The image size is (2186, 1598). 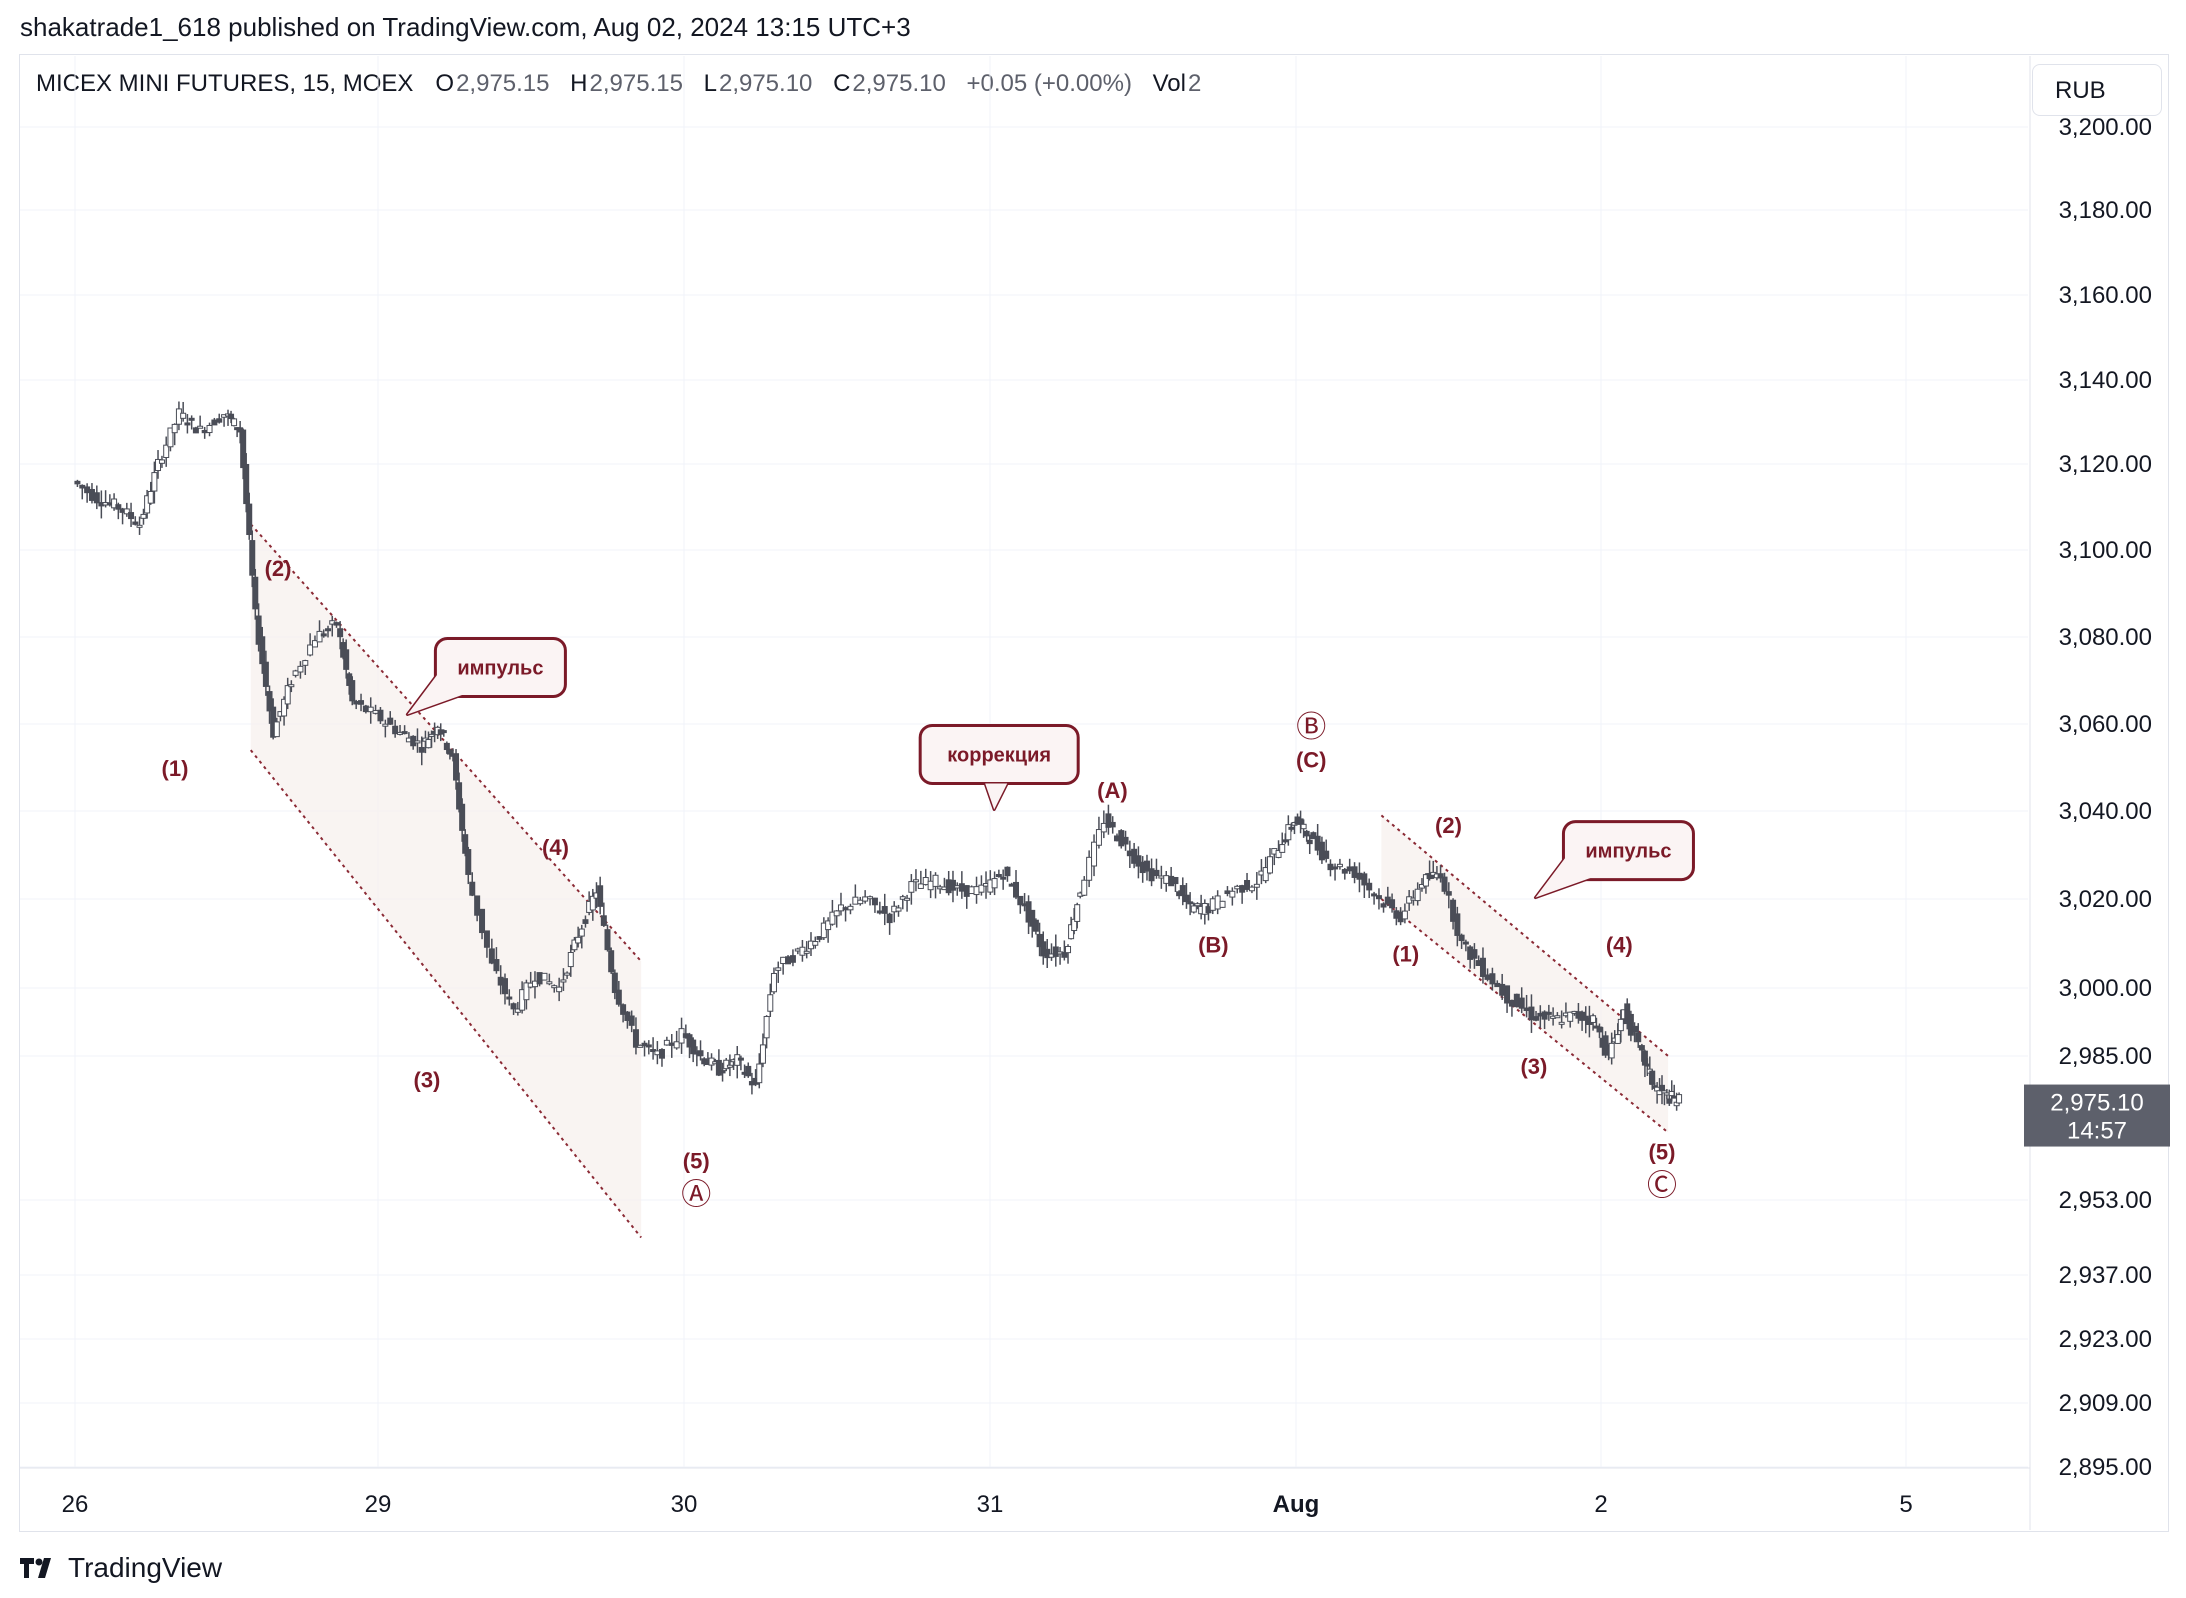 What do you see at coordinates (1600, 1504) in the screenshot?
I see `x-tick-label: 2` at bounding box center [1600, 1504].